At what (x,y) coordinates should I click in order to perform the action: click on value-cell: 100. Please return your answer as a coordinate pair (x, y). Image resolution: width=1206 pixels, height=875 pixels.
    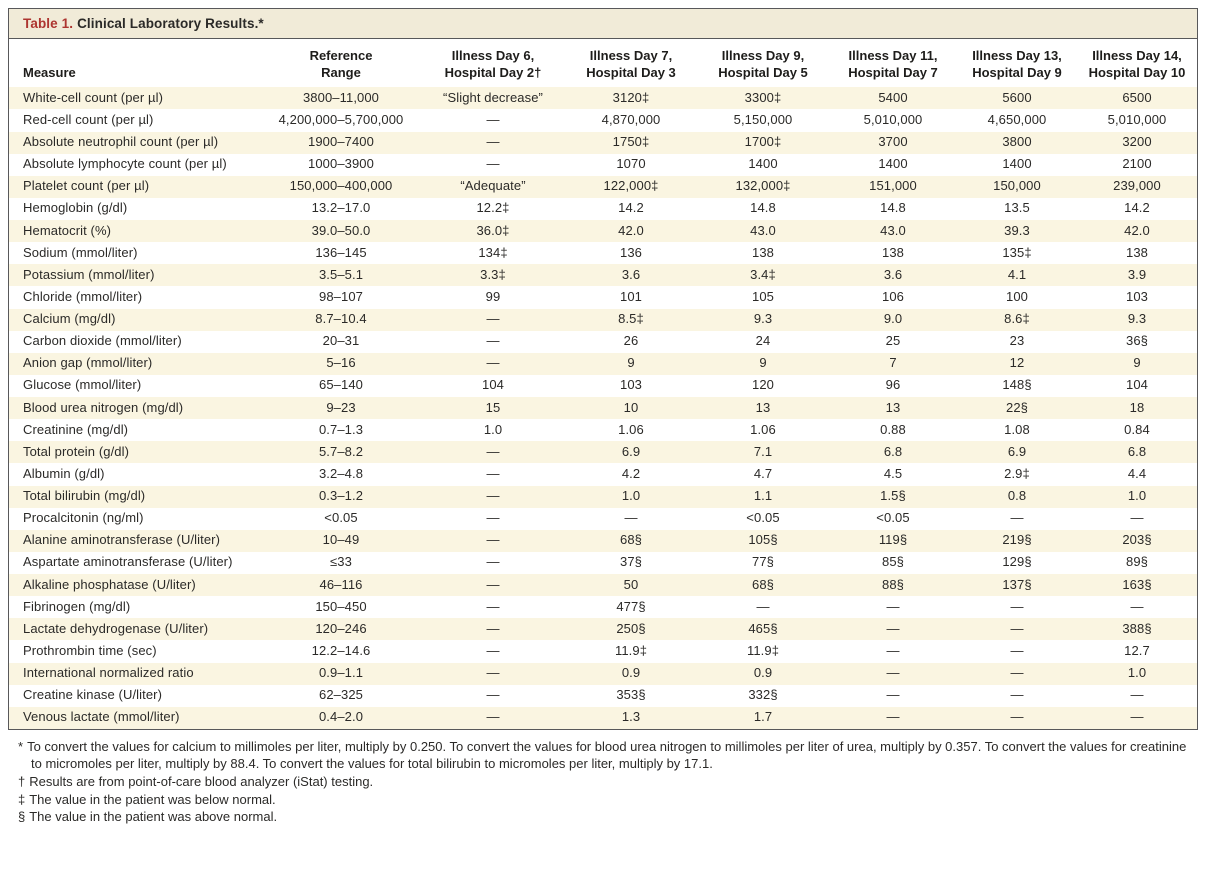
    Looking at the image, I should click on (1017, 296).